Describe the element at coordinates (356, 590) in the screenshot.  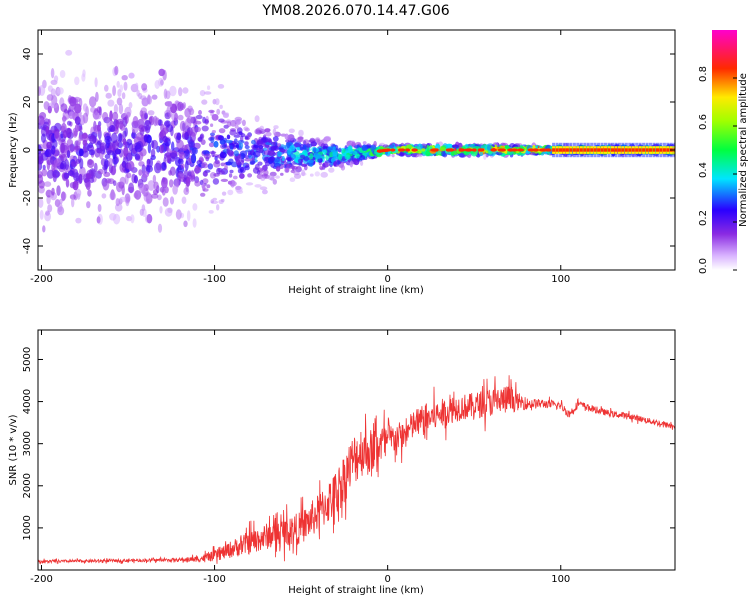
I see `snr-xlabel: Height of straight line (km)` at that location.